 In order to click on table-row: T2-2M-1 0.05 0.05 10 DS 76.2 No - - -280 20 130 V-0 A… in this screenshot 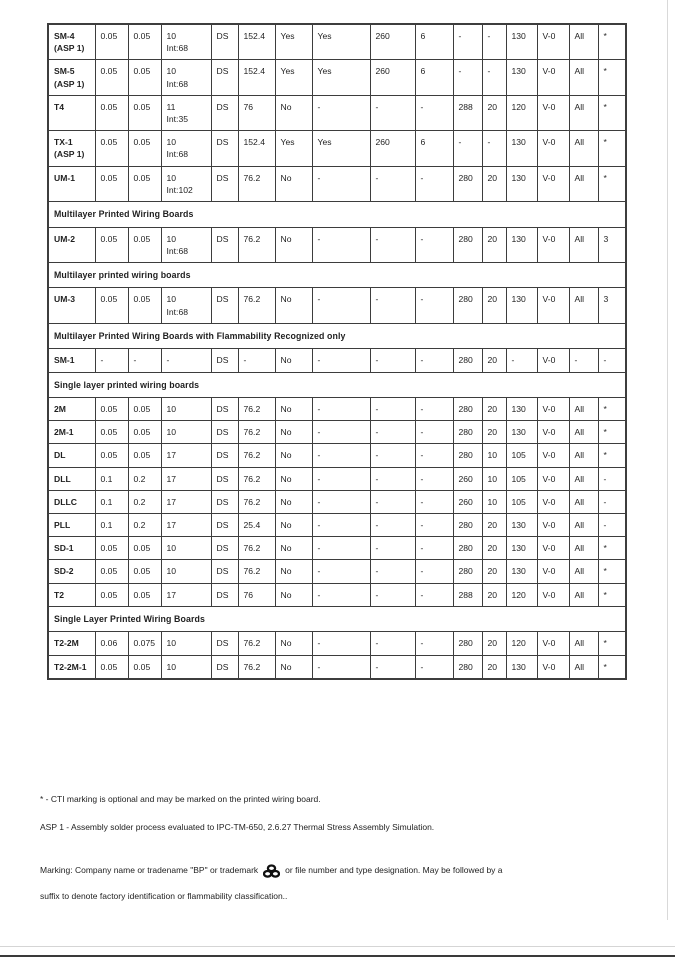, I will do `click(337, 667)`.